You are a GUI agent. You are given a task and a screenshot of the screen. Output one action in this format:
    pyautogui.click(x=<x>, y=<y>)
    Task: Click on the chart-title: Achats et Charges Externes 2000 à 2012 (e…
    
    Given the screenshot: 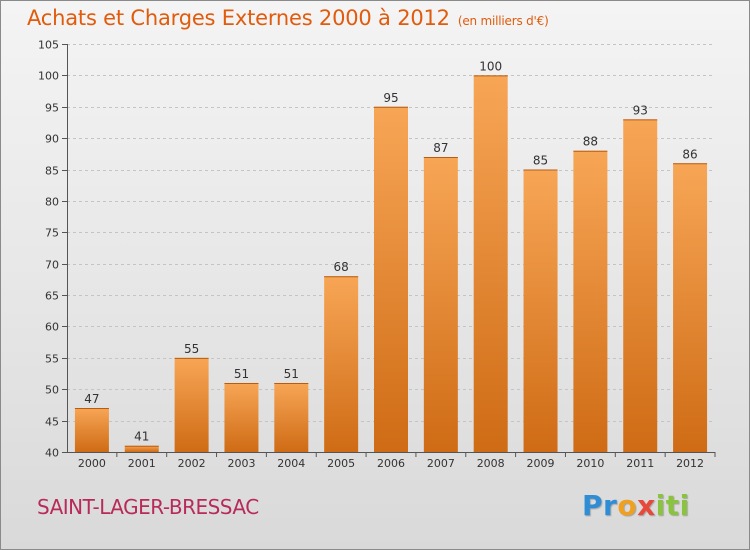 What is the action you would take?
    pyautogui.click(x=288, y=18)
    